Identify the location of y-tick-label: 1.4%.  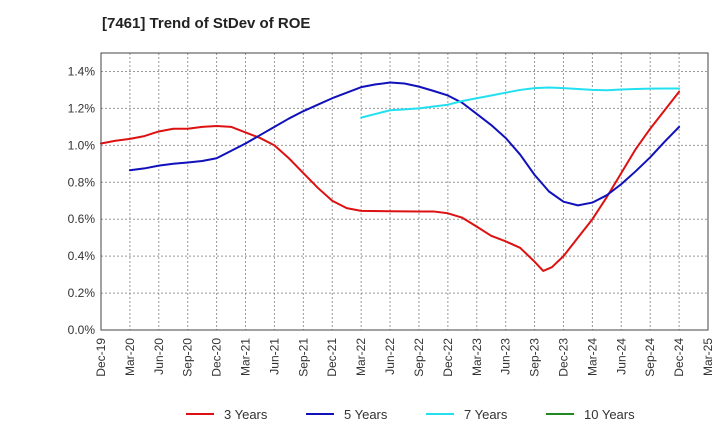
(82, 71).